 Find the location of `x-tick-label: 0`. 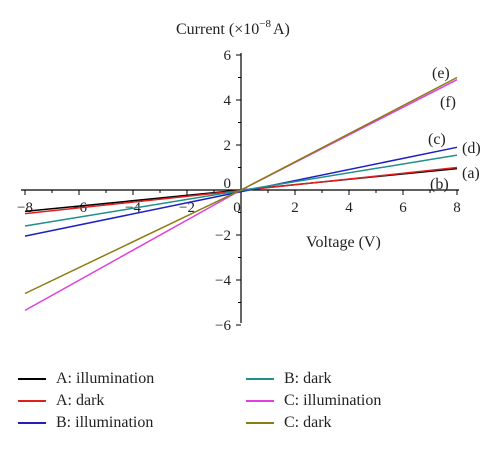

x-tick-label: 0 is located at coordinates (237, 208).